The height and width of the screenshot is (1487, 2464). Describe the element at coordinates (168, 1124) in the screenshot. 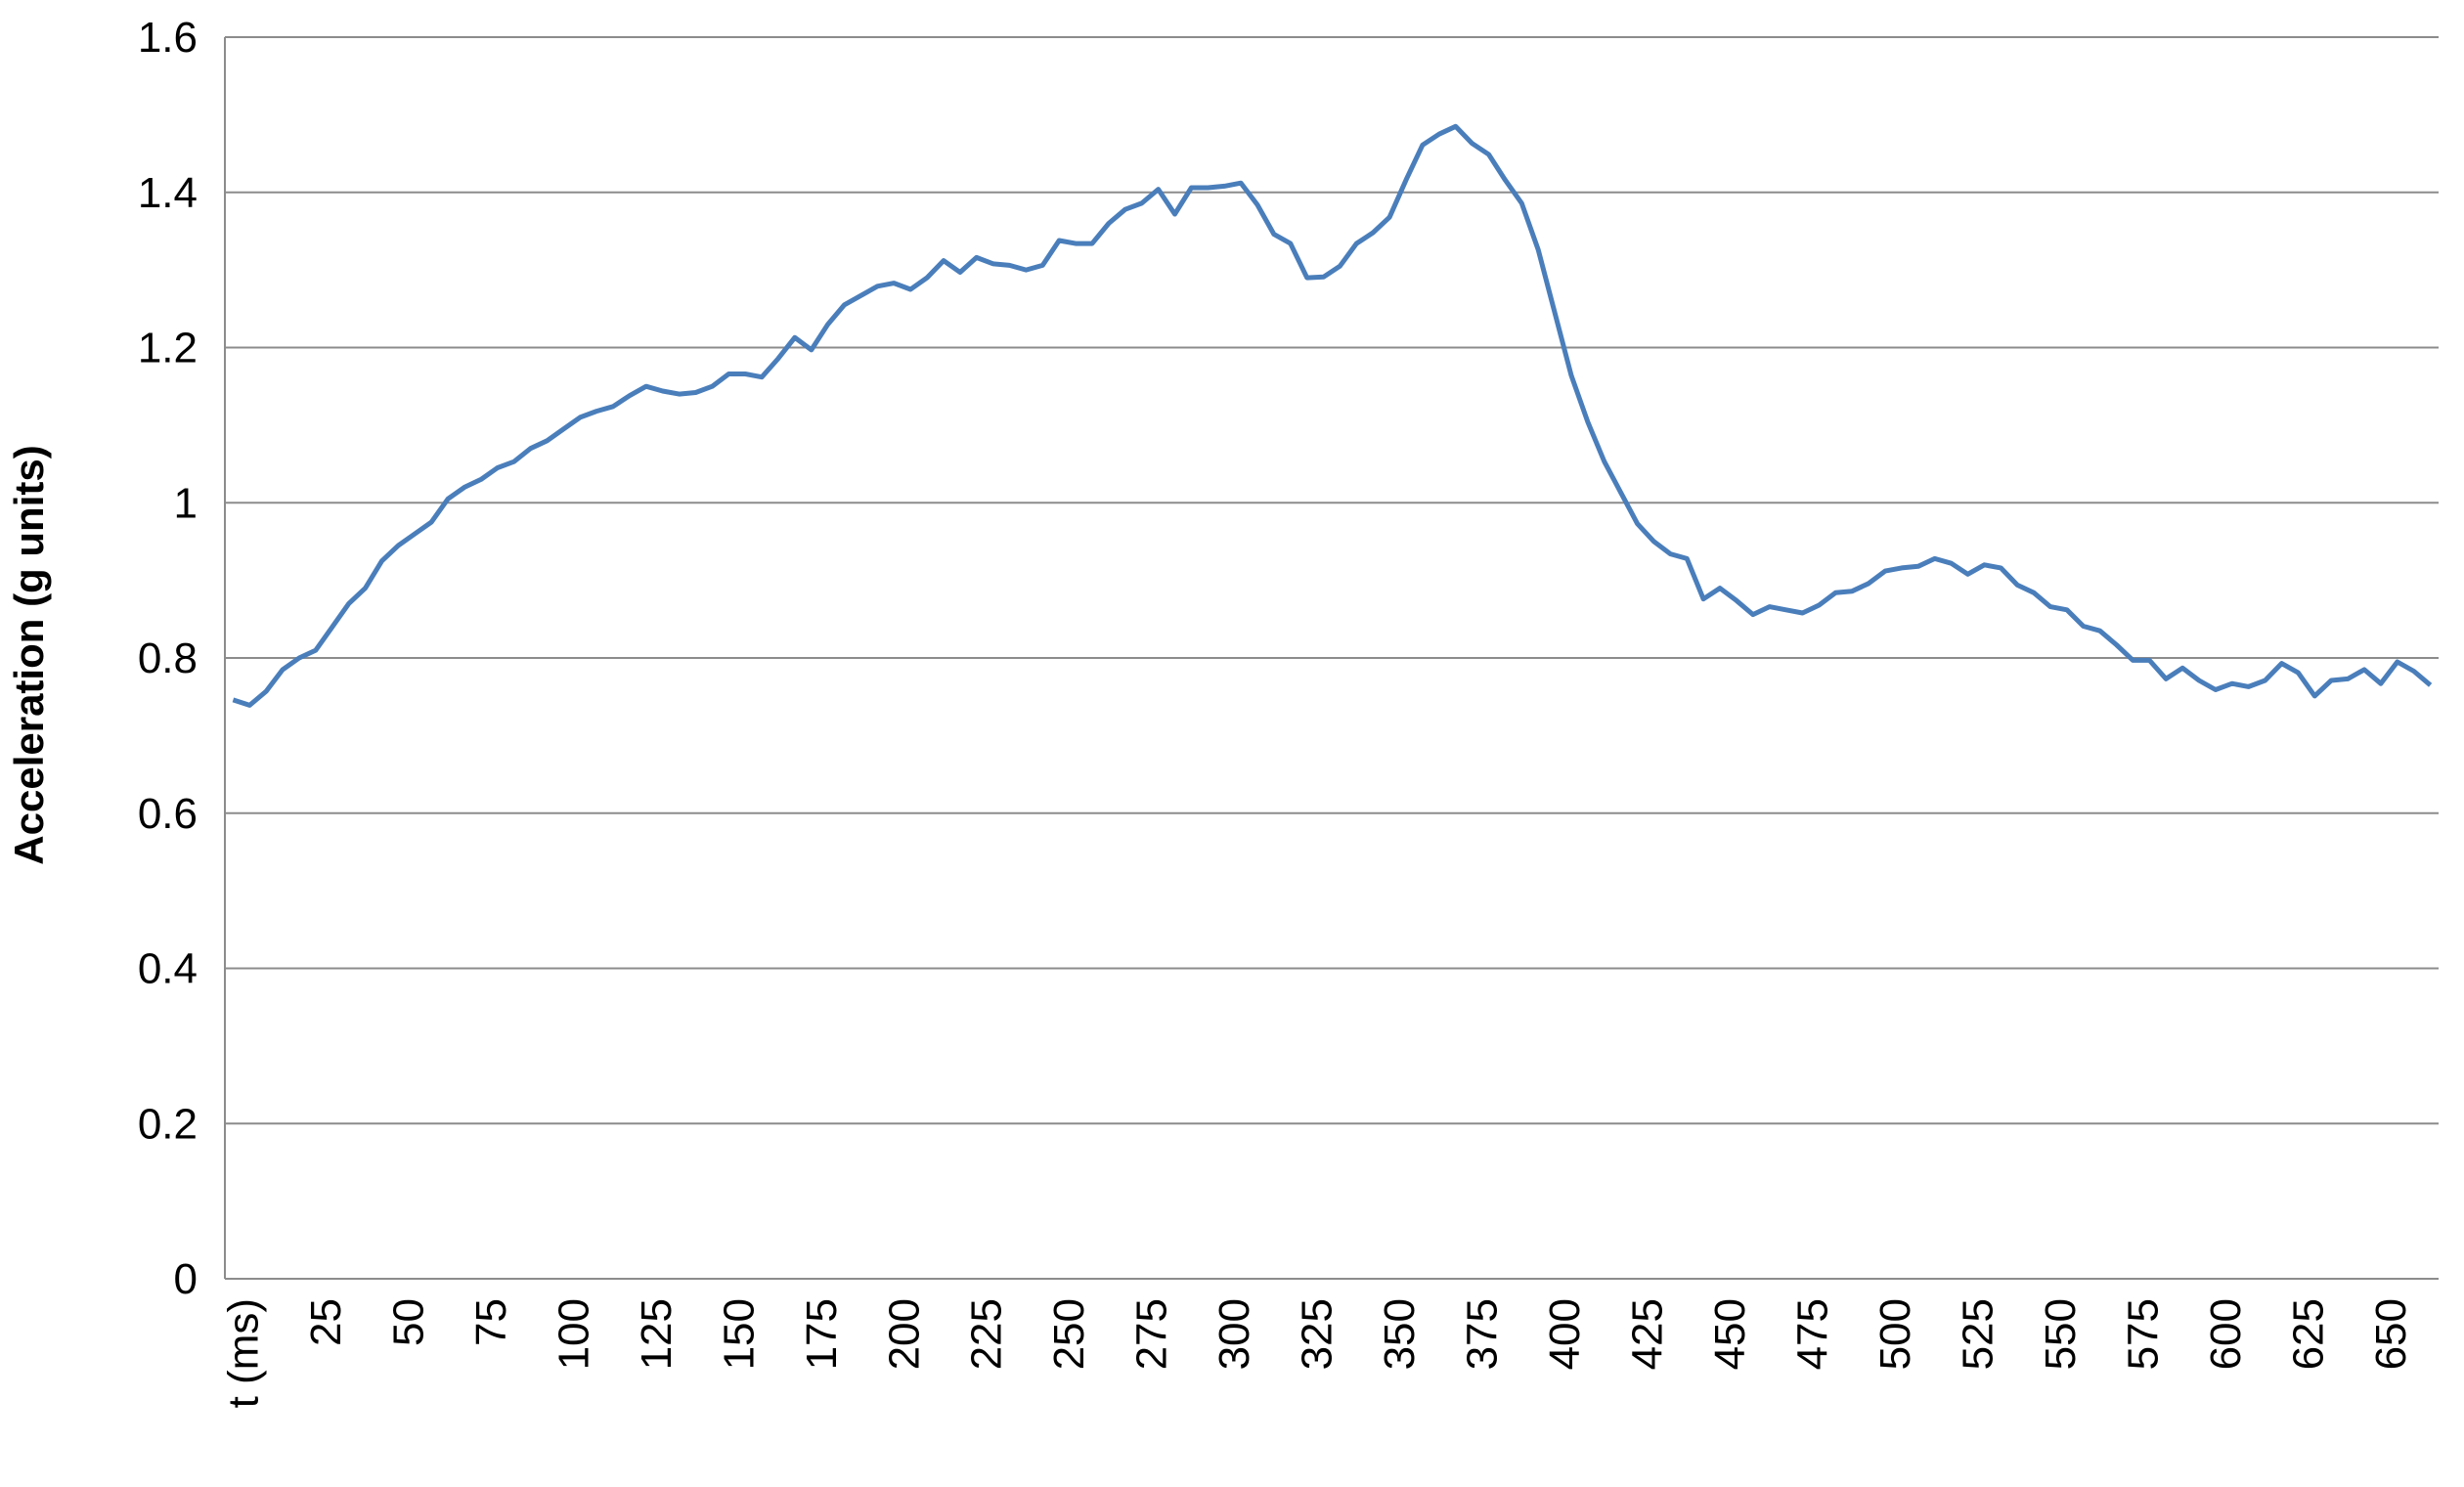

I see `y-tick-label: 0.2` at that location.